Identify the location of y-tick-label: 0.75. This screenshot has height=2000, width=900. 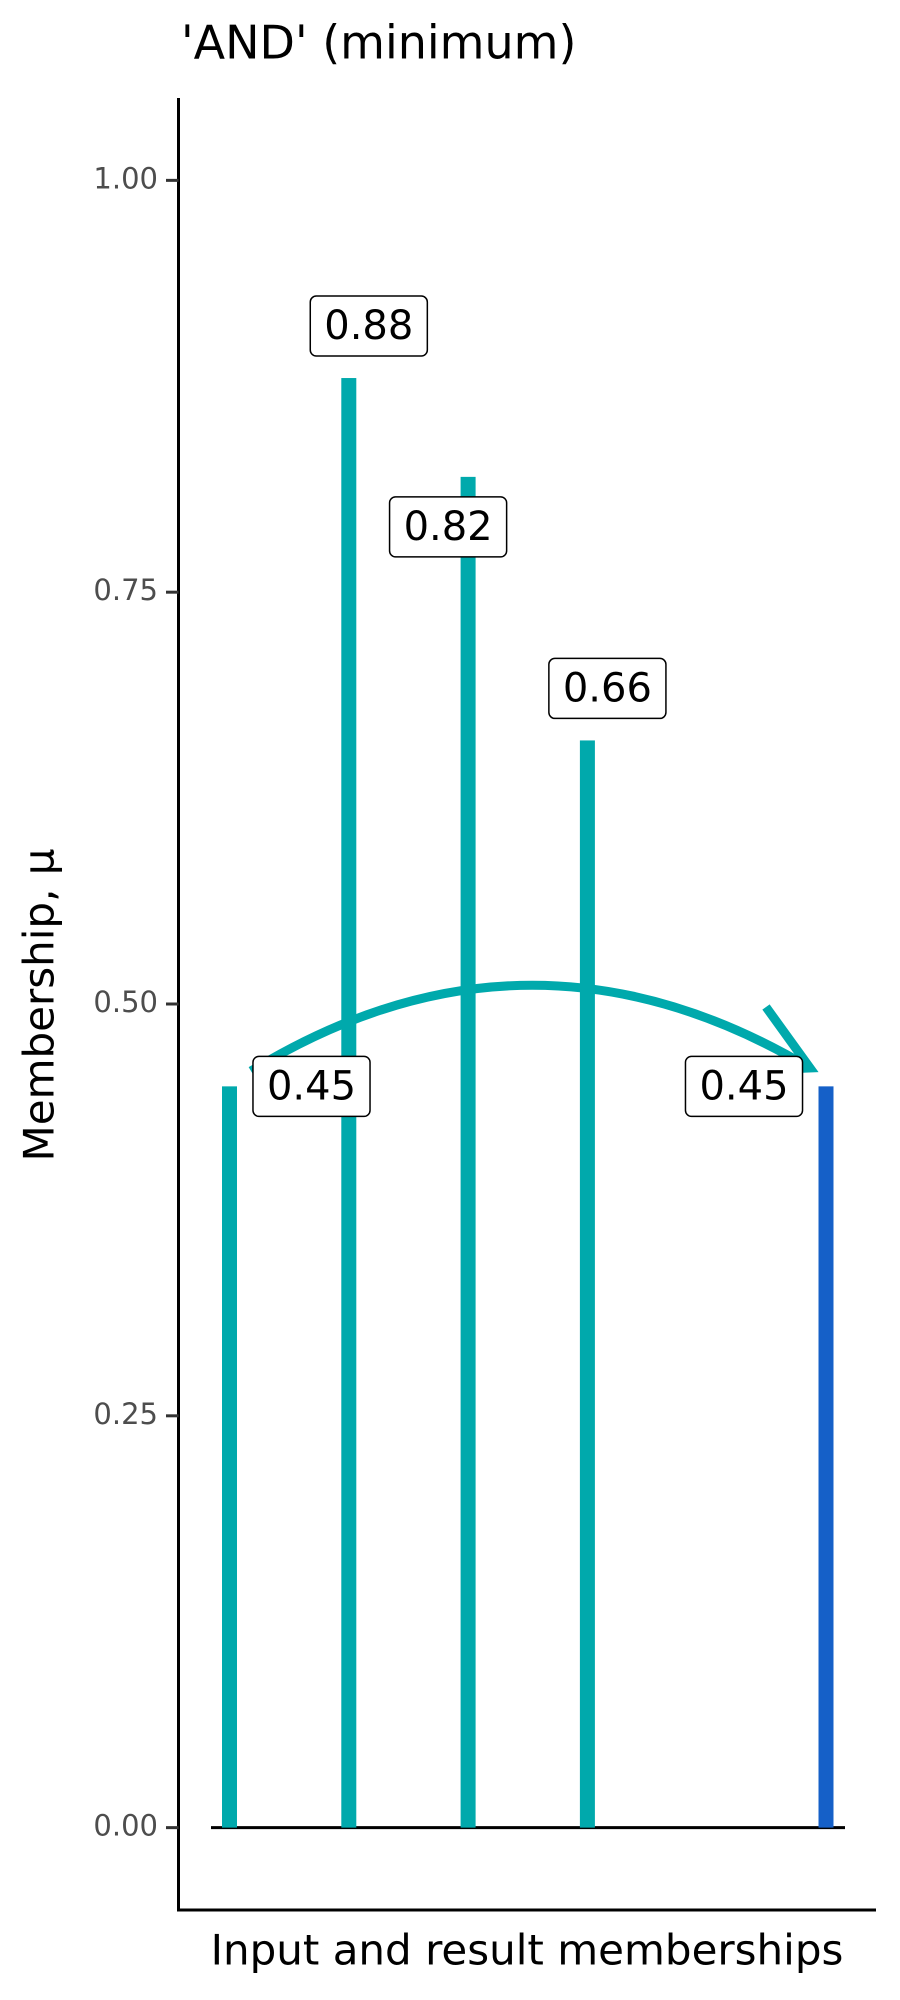
(125, 590).